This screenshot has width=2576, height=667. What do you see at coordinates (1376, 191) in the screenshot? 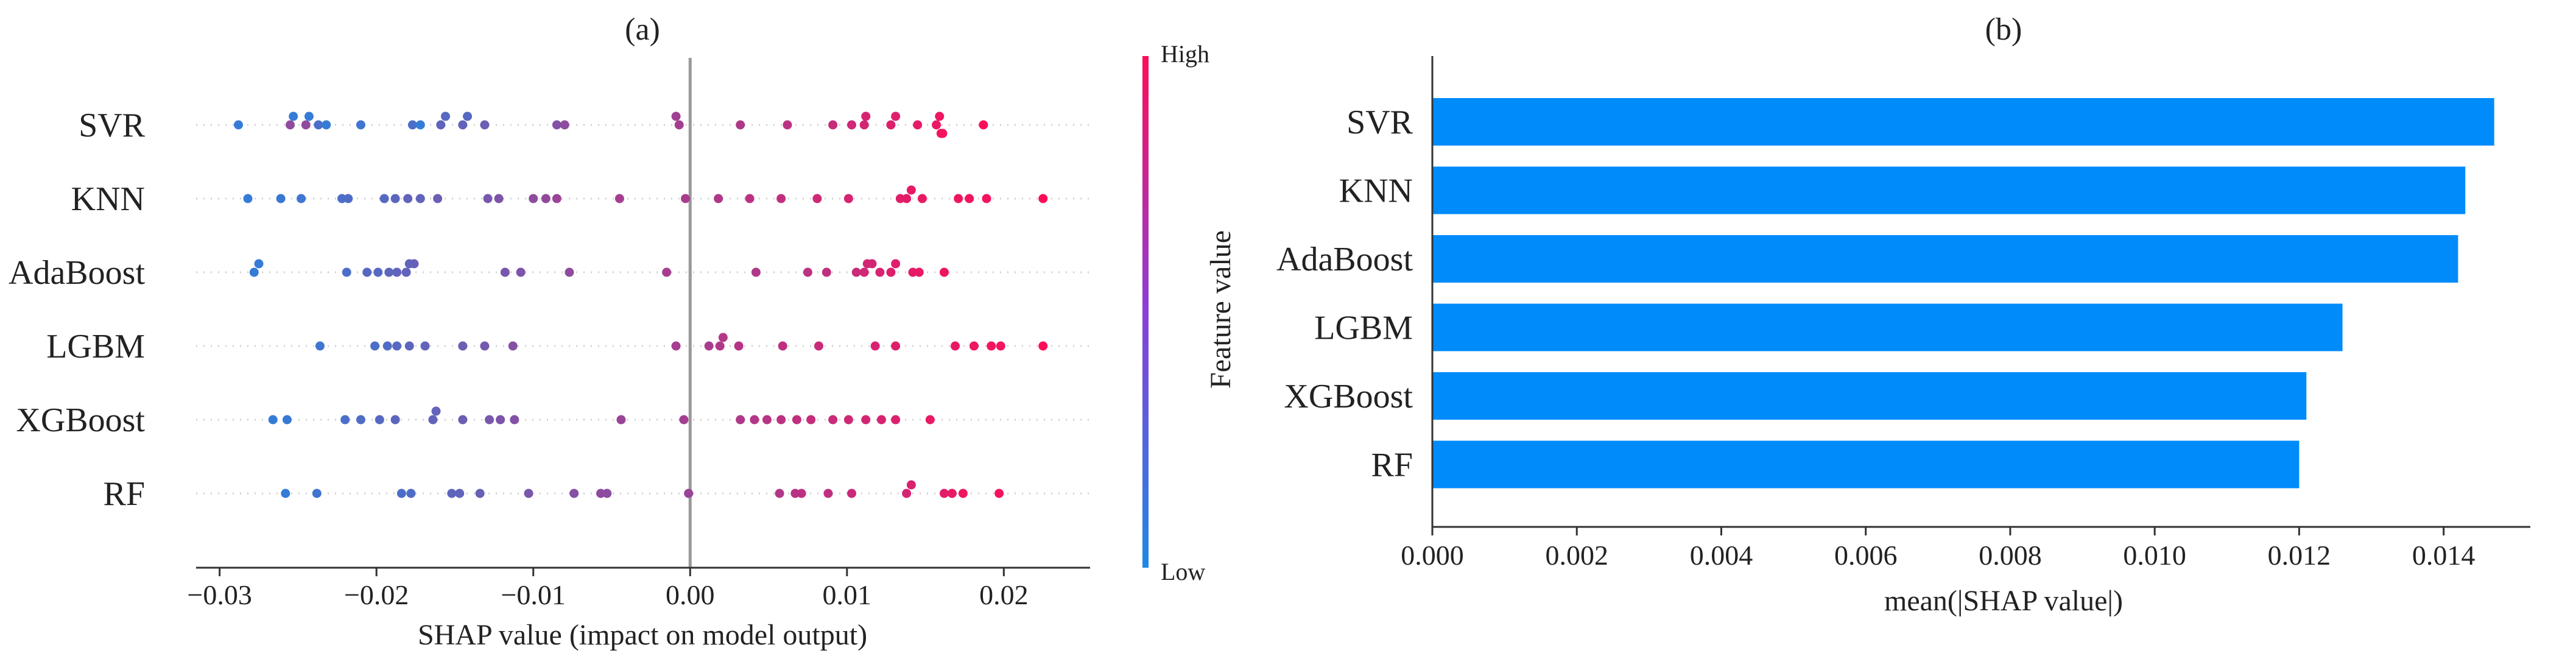
I see `category-label: KNN` at bounding box center [1376, 191].